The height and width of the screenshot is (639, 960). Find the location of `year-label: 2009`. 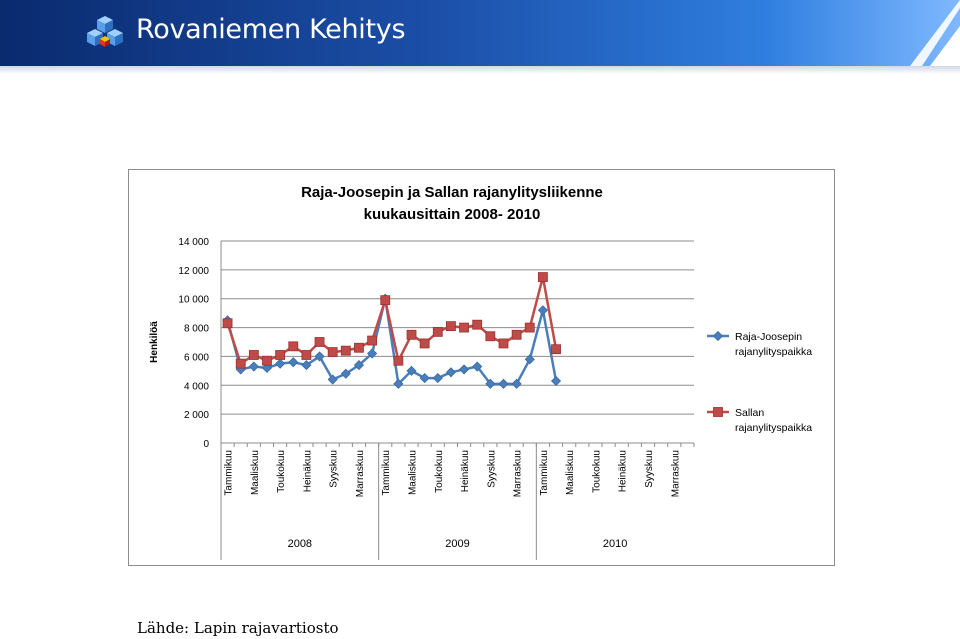

year-label: 2009 is located at coordinates (457, 544).